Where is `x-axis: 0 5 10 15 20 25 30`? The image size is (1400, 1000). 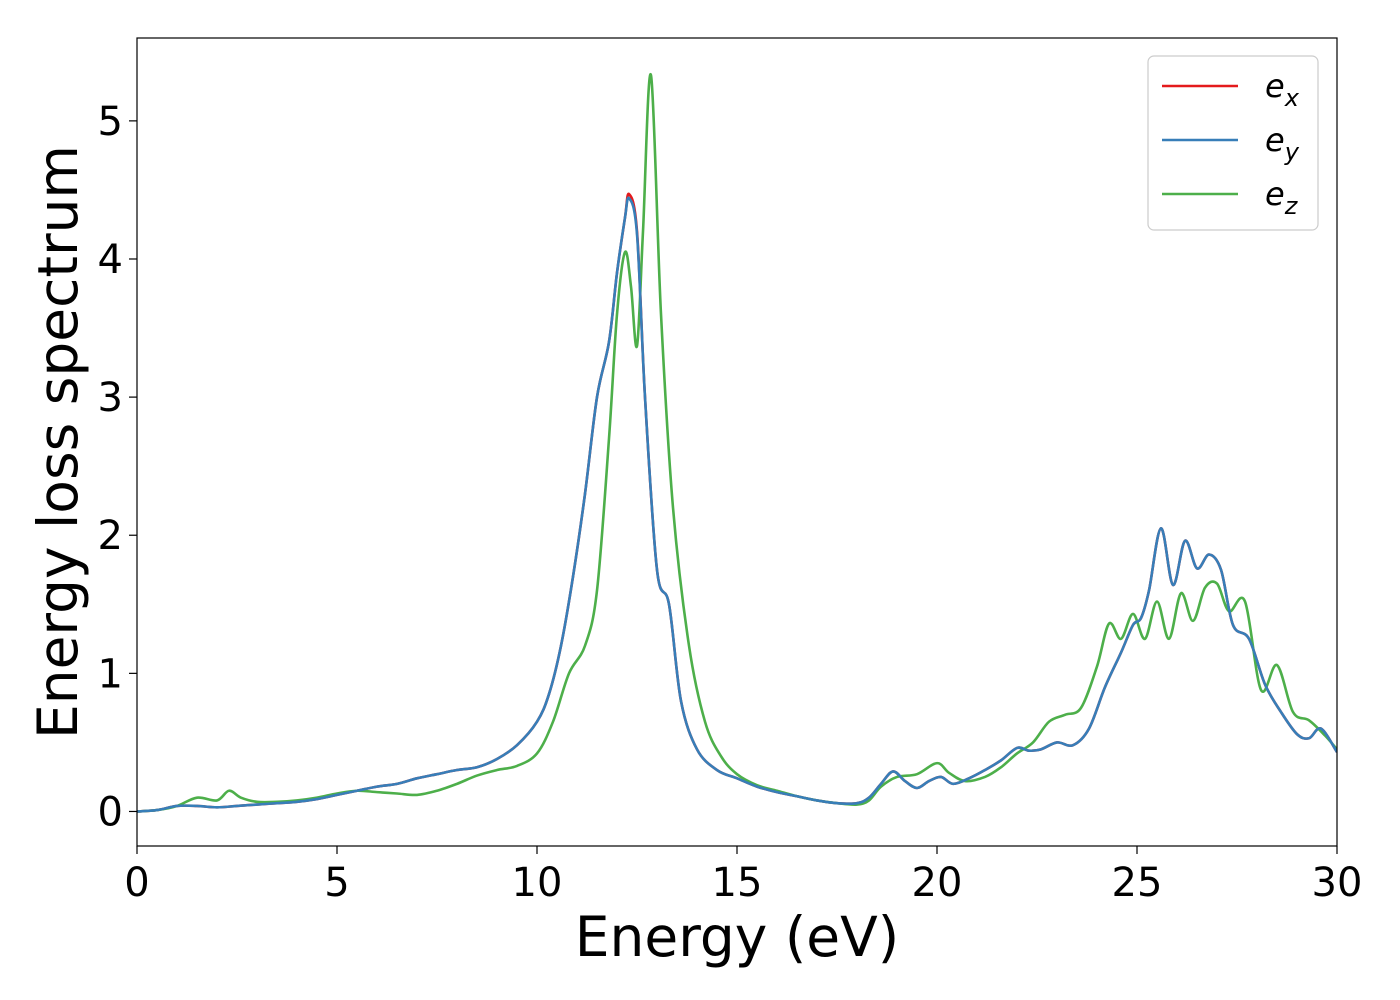
x-axis: 0 5 10 15 20 25 30 is located at coordinates (743, 876).